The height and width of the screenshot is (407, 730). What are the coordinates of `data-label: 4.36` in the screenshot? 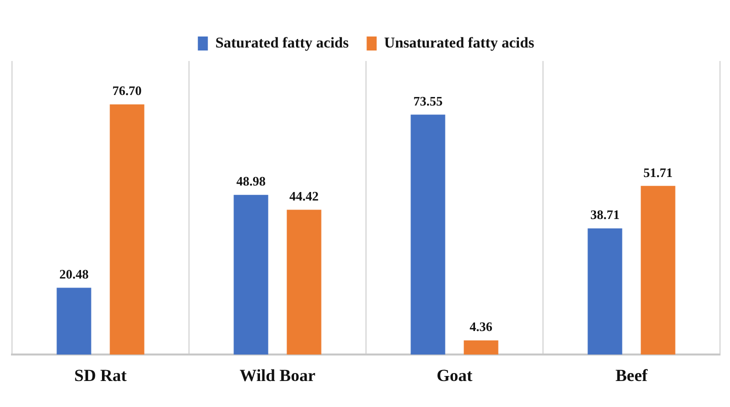 It's located at (481, 326).